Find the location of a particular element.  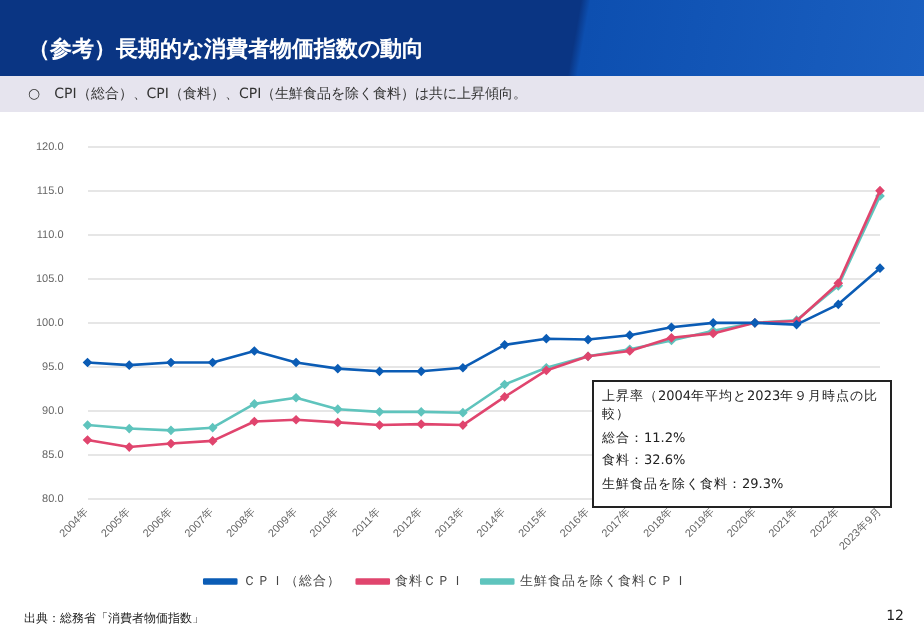

chart-title: （参考）長期的な消費者物価指数の動向 is located at coordinates (226, 49).